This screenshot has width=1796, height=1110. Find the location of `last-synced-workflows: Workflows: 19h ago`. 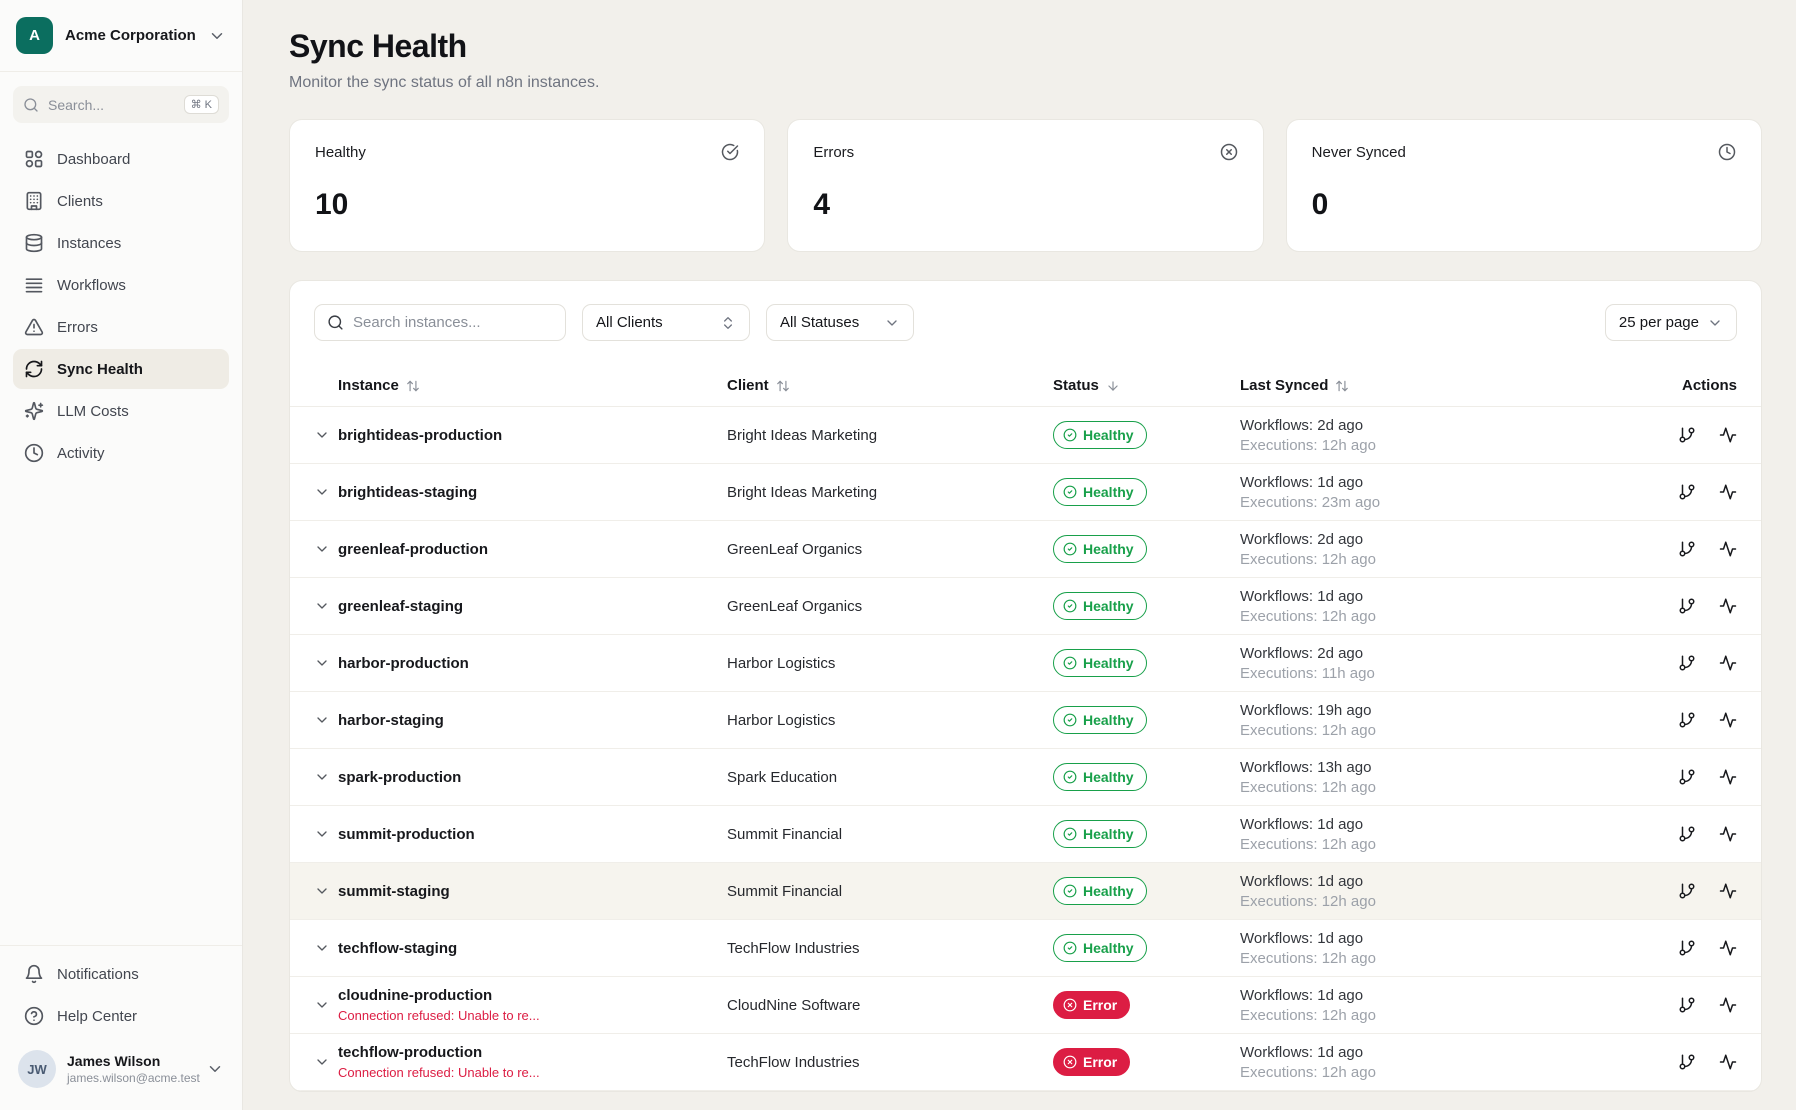

last-synced-workflows: Workflows: 19h ago is located at coordinates (1306, 710).